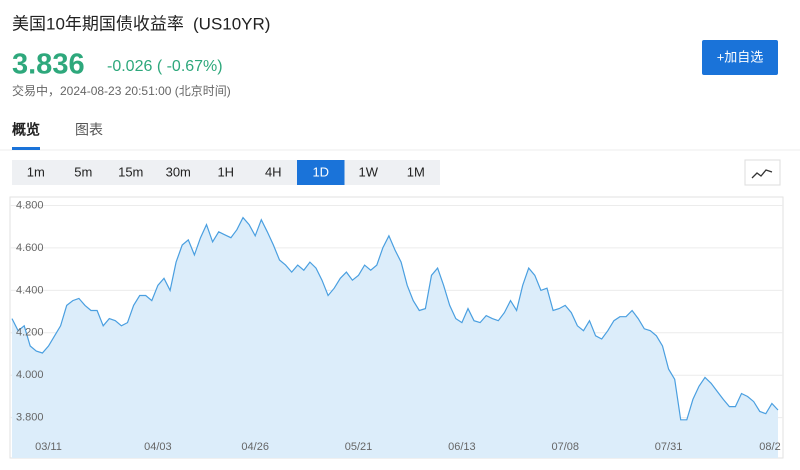  What do you see at coordinates (273, 171) in the screenshot?
I see `interval-button: 4H` at bounding box center [273, 171].